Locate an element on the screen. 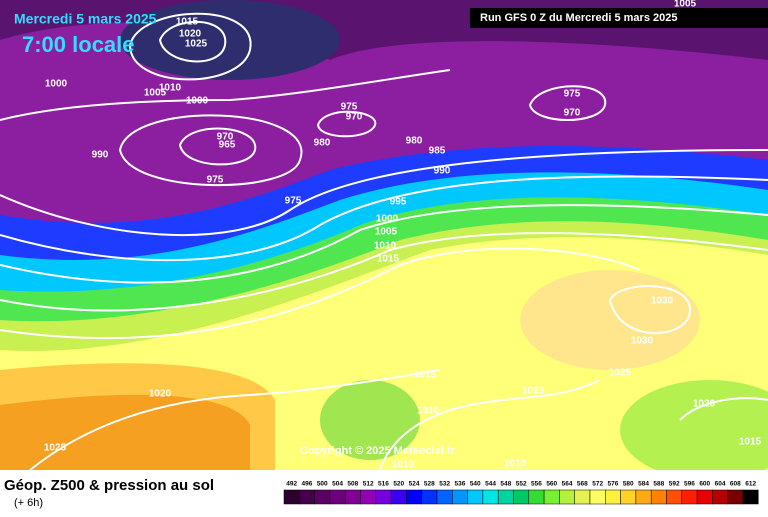  isobar-label: 965 is located at coordinates (227, 145).